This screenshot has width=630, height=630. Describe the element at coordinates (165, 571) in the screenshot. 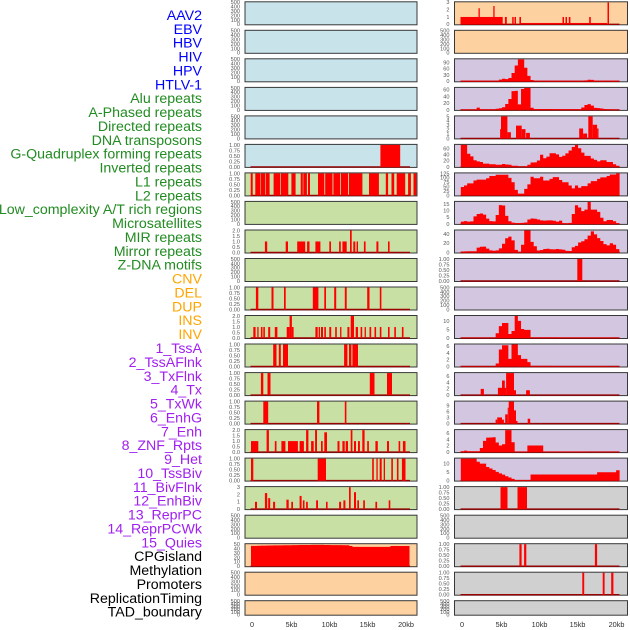

I see `svg-text: Methylation` at that location.